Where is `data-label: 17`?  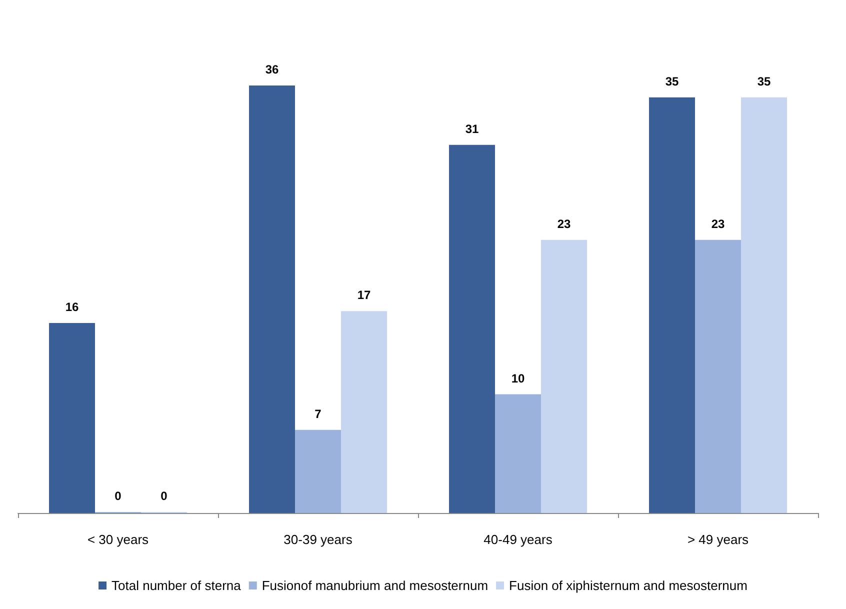
data-label: 17 is located at coordinates (364, 295).